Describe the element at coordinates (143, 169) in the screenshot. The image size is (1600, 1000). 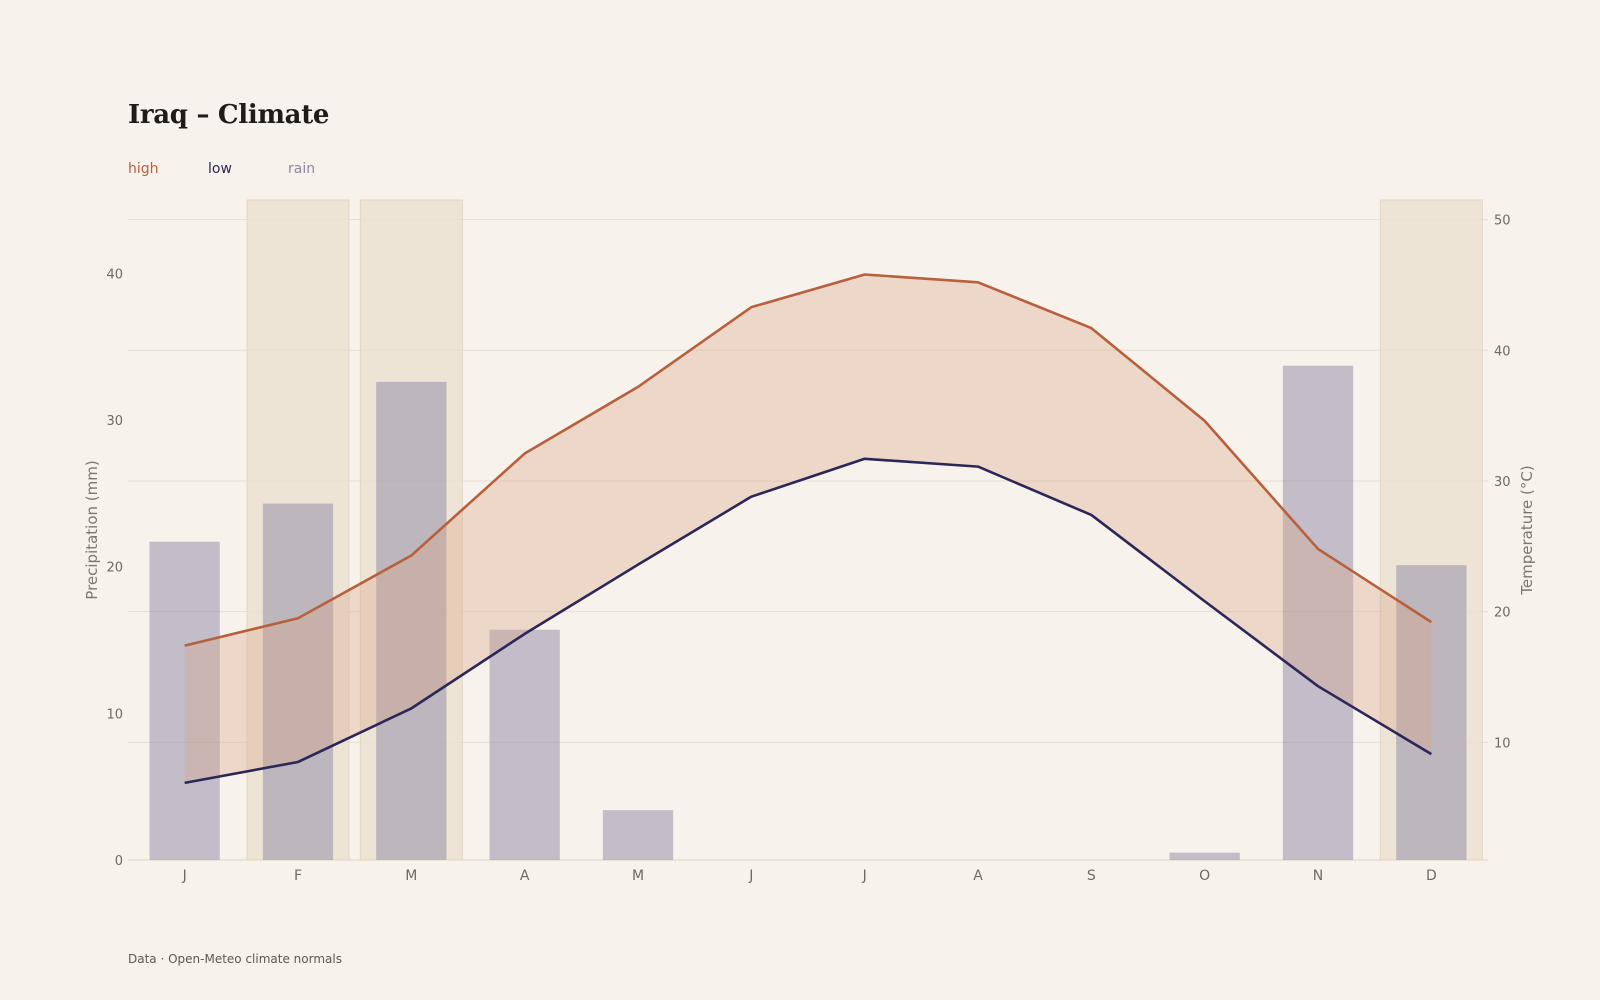
I see `legend-high: high` at that location.